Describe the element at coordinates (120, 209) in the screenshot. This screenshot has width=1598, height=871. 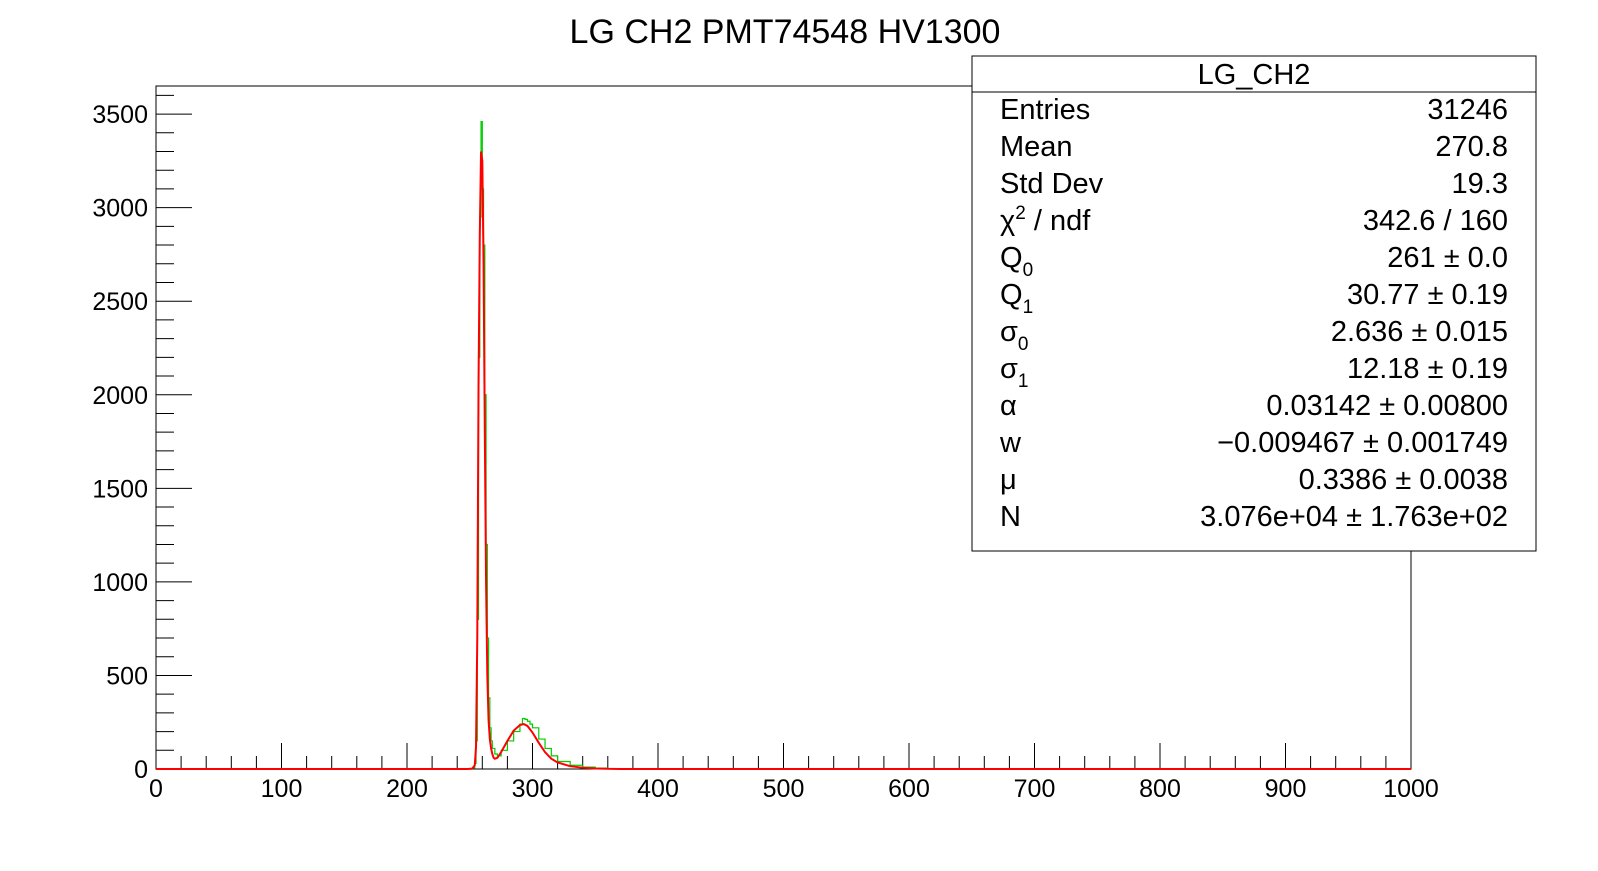
I see `y-tick-label: 3000` at that location.